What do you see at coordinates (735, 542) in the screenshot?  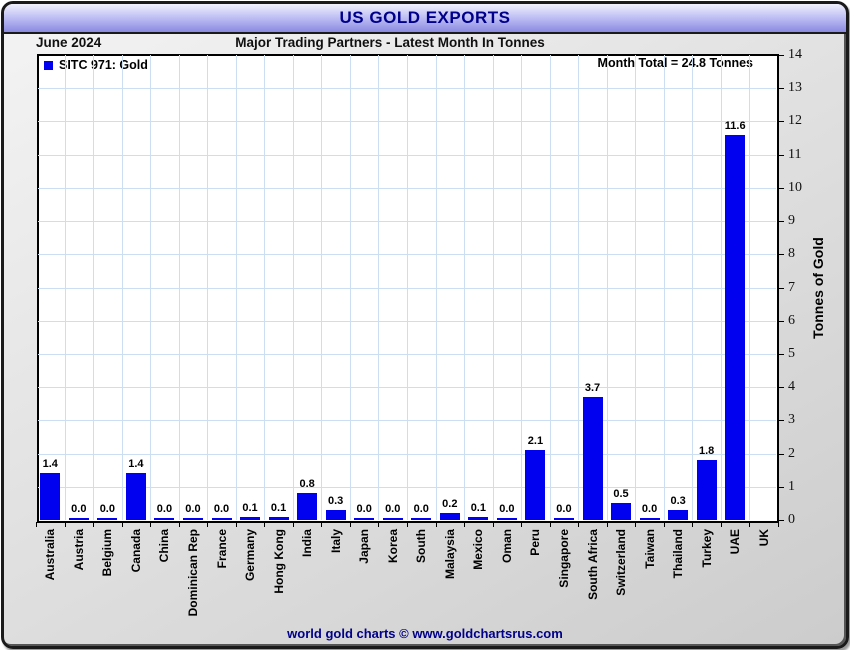 I see `x-tick-label: UAE` at bounding box center [735, 542].